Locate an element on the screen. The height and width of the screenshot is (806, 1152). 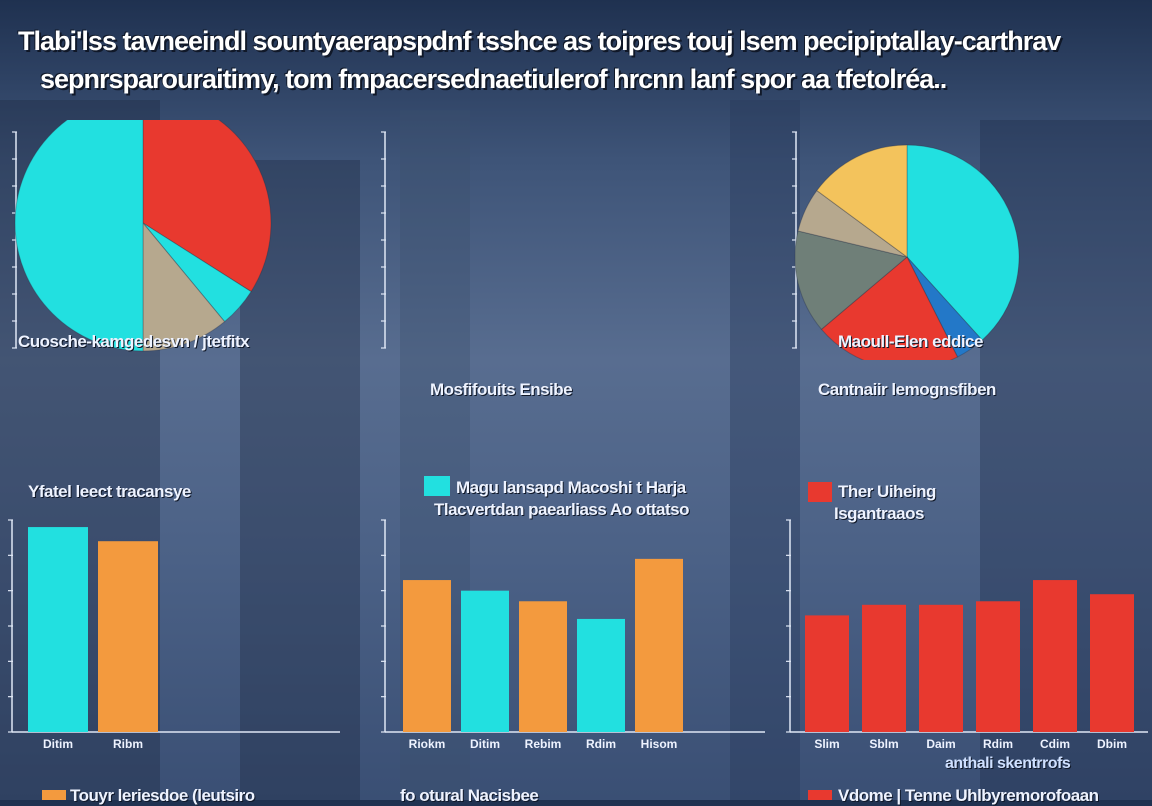
bottom-legend-1: Touyr leriesdoe (leutsiro is located at coordinates (162, 795).